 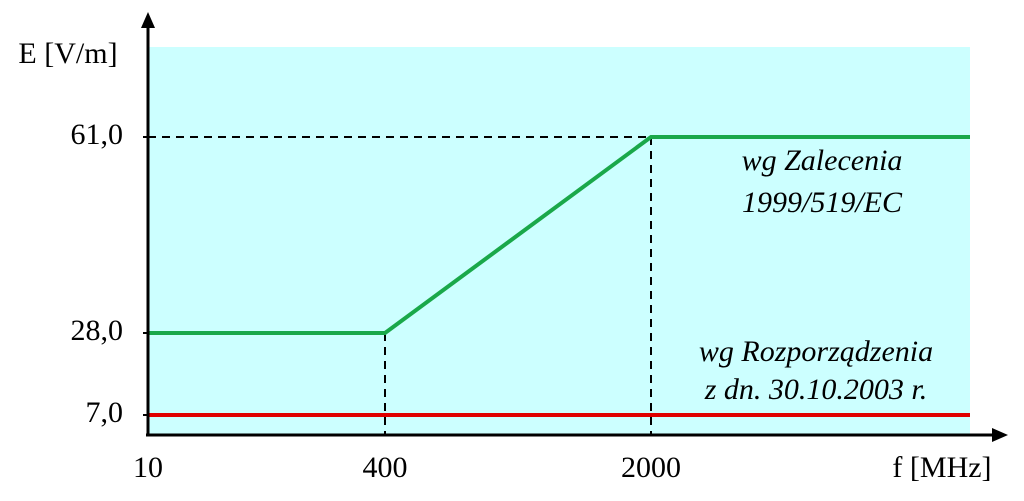 I want to click on y-tick-label: 7,0, so click(x=105, y=412).